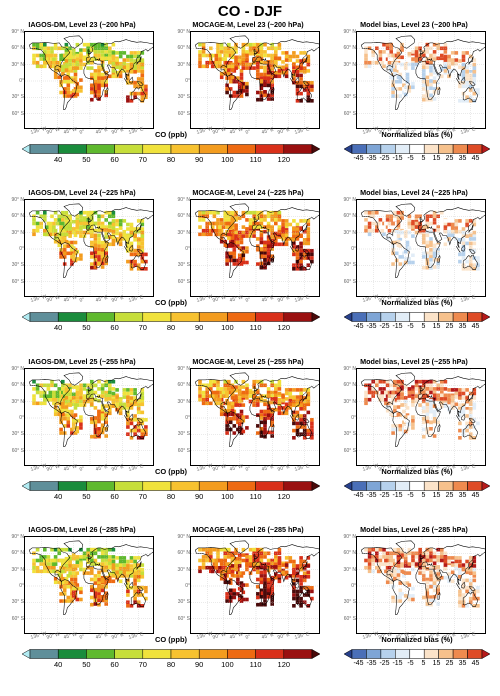 This screenshot has height=696, width=500. I want to click on map-canvas, so click(421, 80).